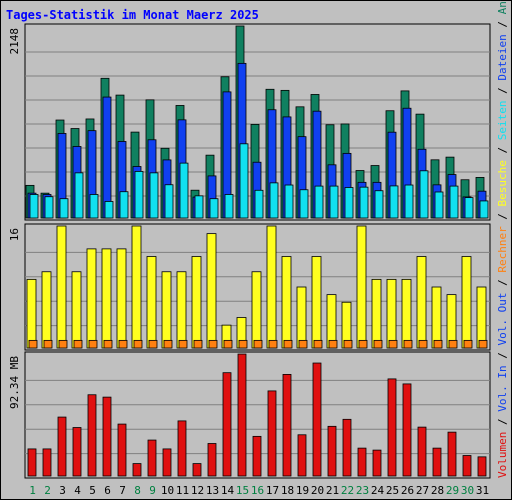  Describe the element at coordinates (122, 490) in the screenshot. I see `x-tick-label-day-7: 7` at that location.